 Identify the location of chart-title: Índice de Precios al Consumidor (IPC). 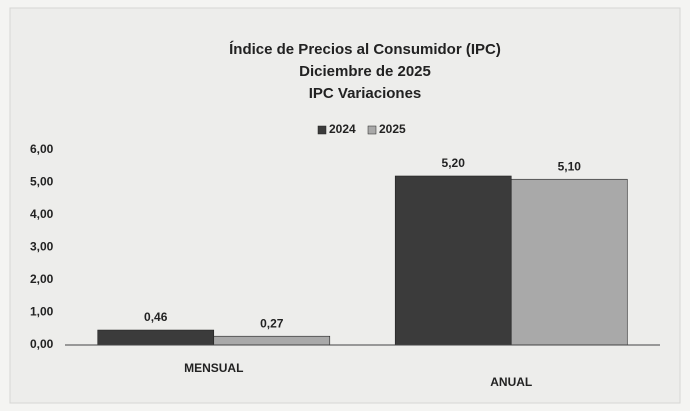
(365, 49).